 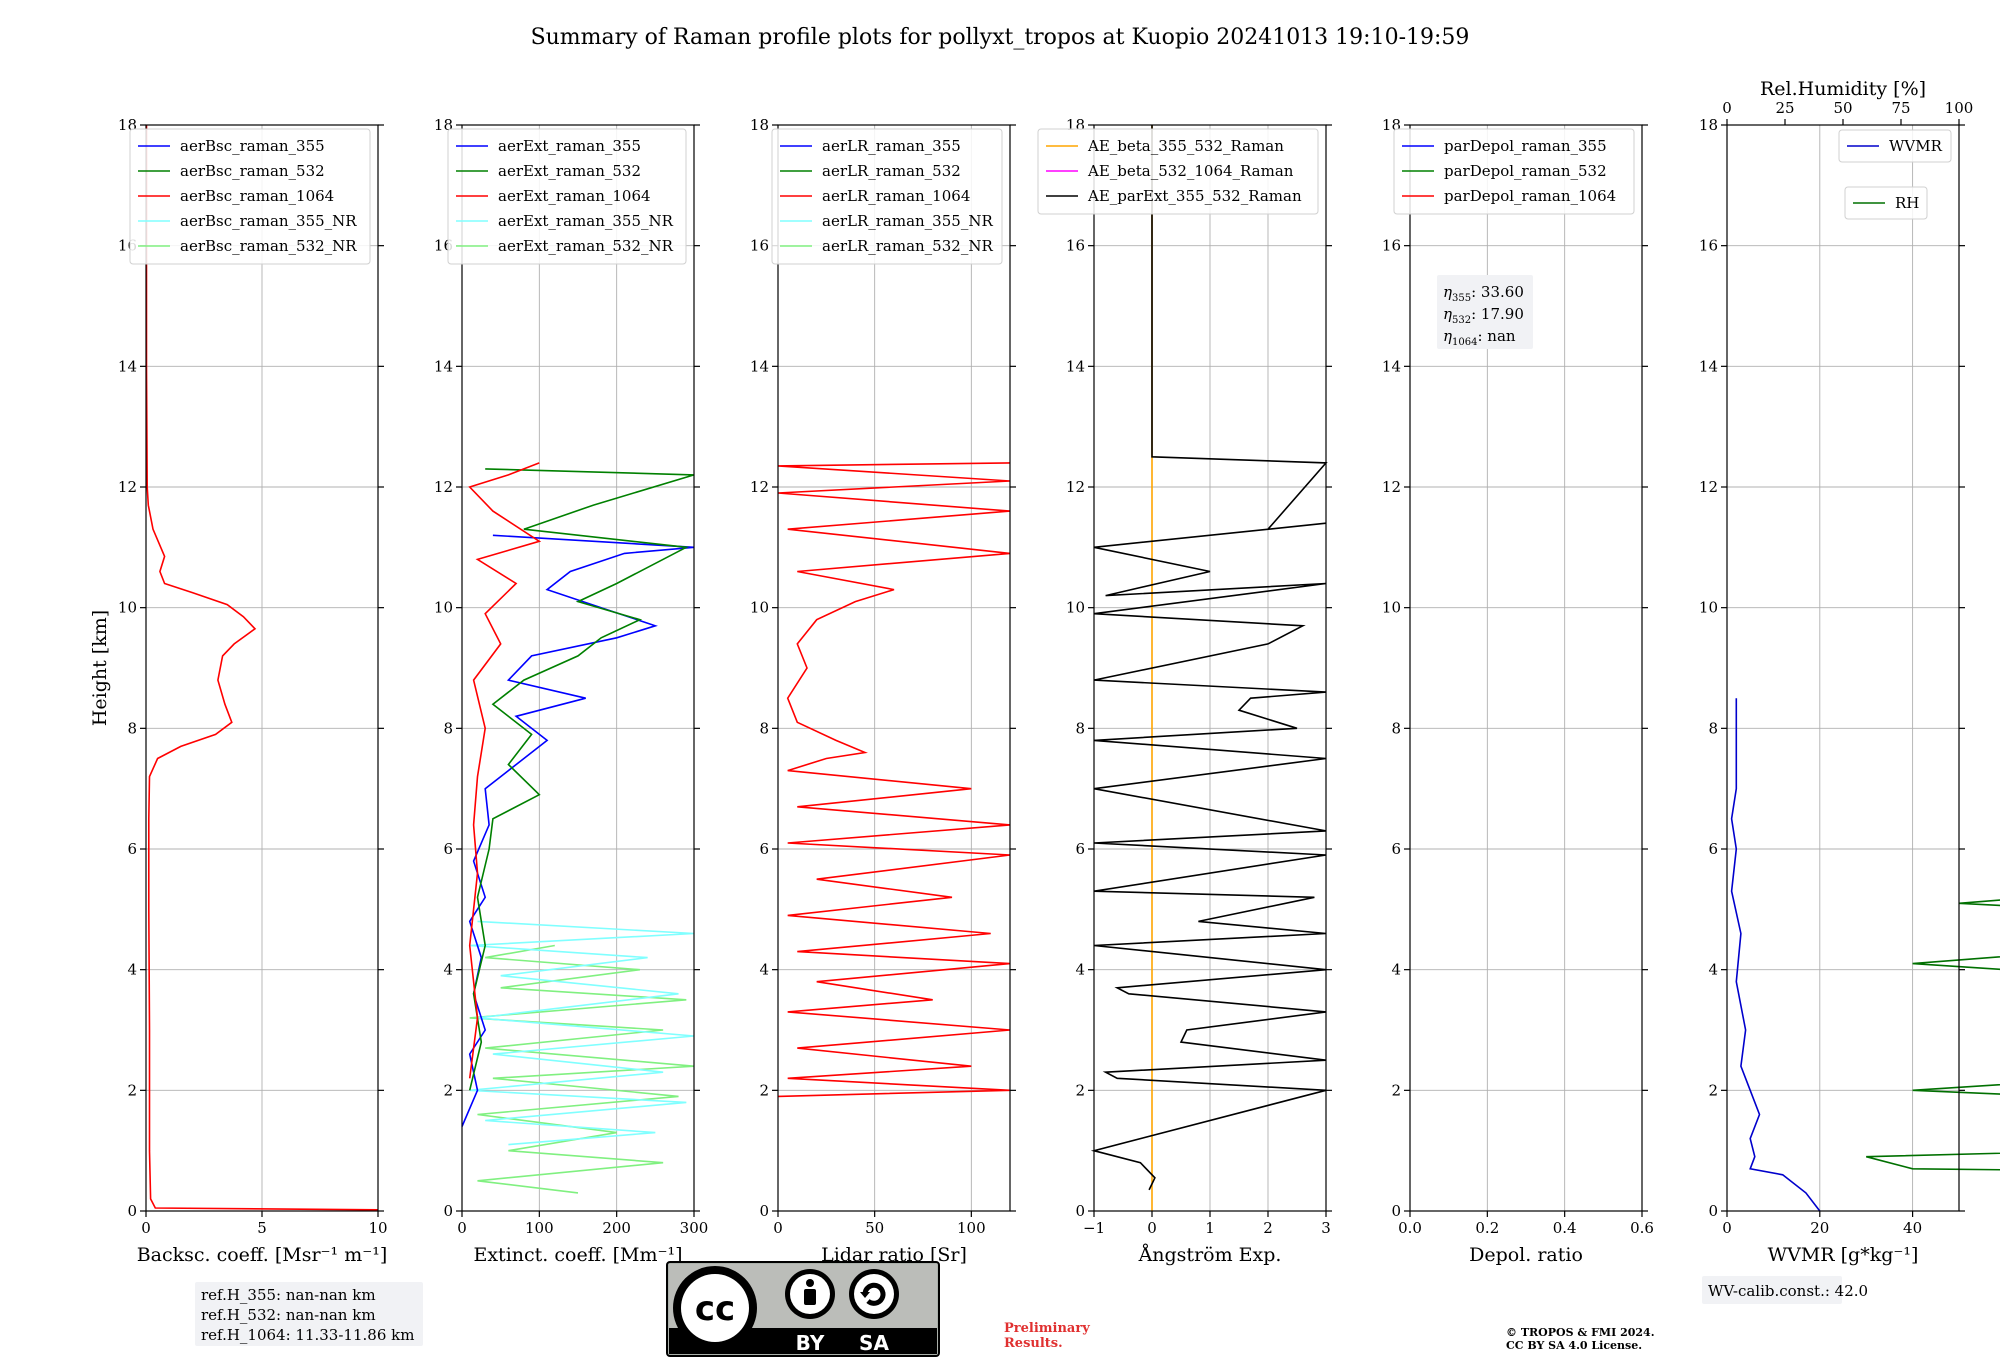 What do you see at coordinates (1194, 196) in the screenshot?
I see `legend-label: AE_parExt_355_532_Raman` at bounding box center [1194, 196].